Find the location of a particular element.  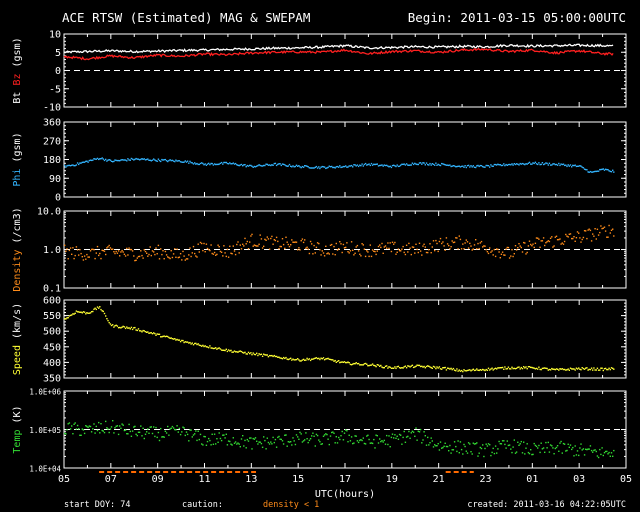

y-tick-label: 0.1 is located at coordinates (52, 289).